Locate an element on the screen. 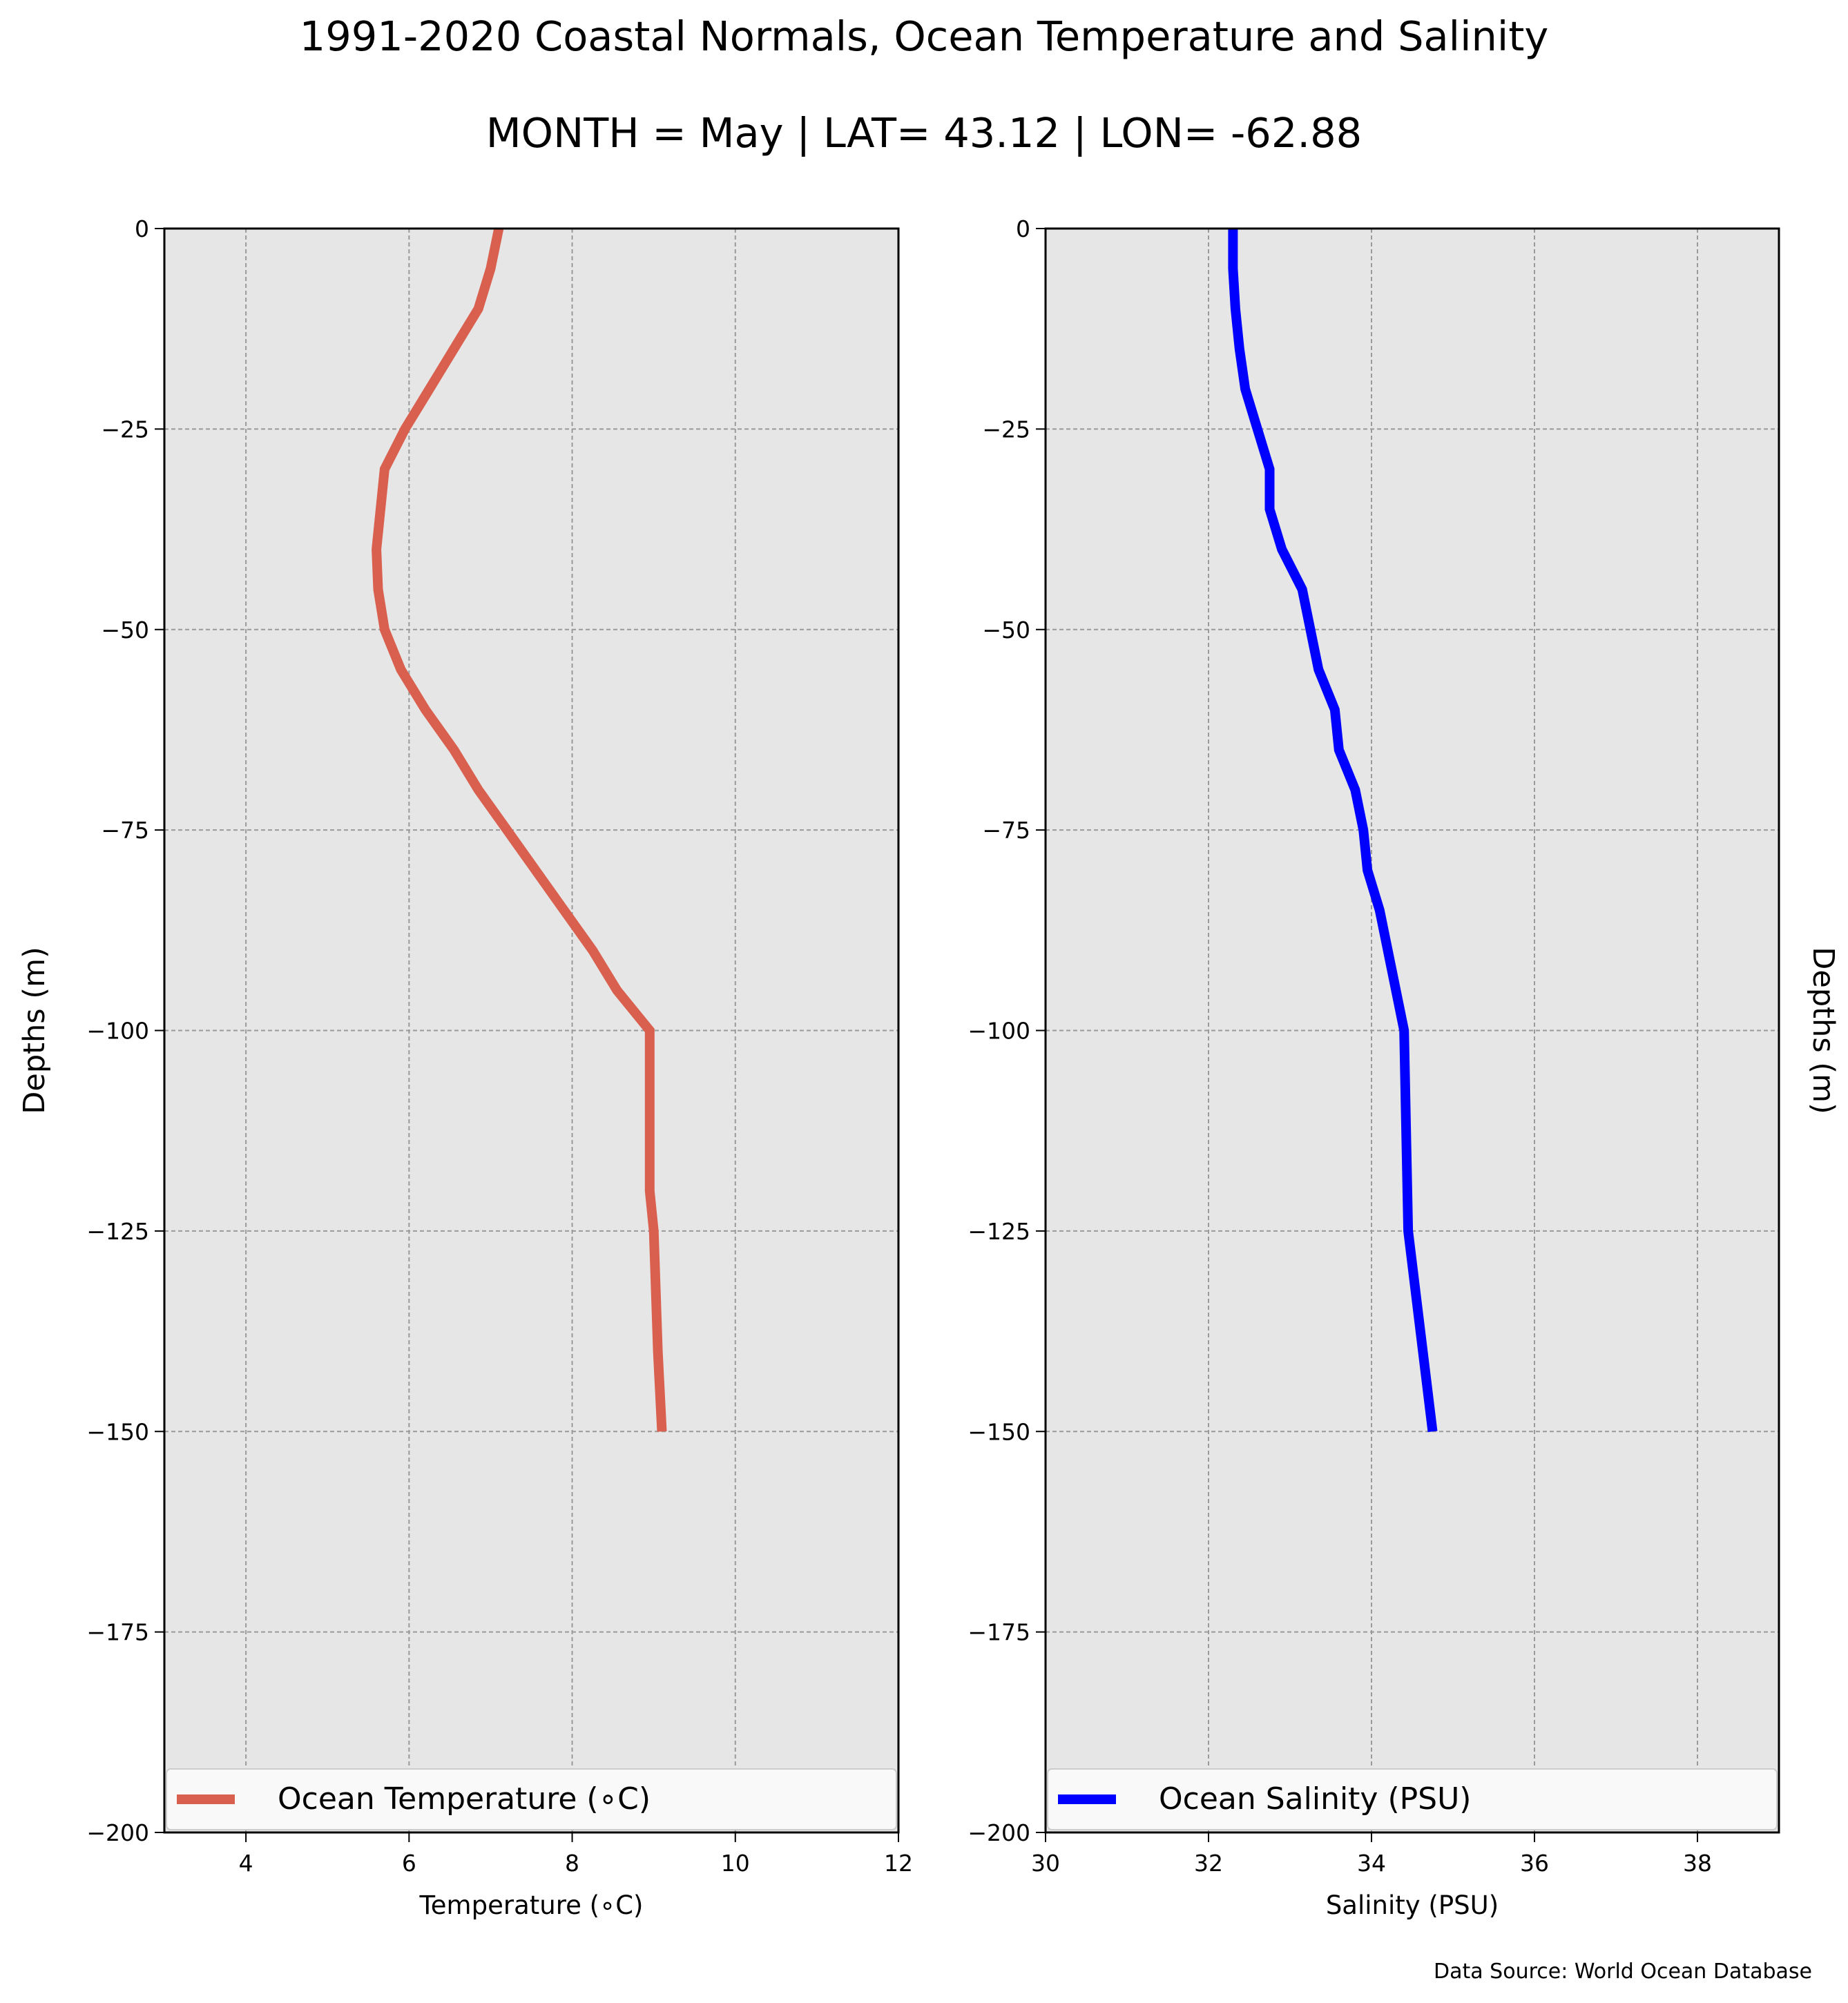  x-tick-label: 12 is located at coordinates (898, 1863).